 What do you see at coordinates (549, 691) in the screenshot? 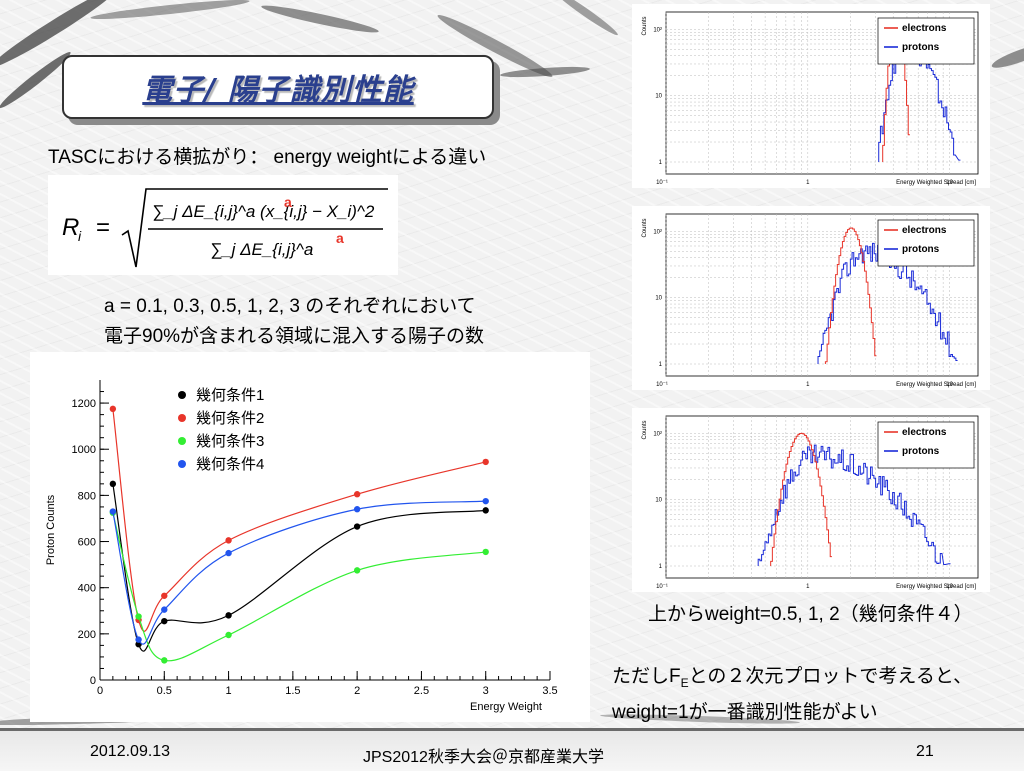
I see `x-tick-label: 3.5` at bounding box center [549, 691].